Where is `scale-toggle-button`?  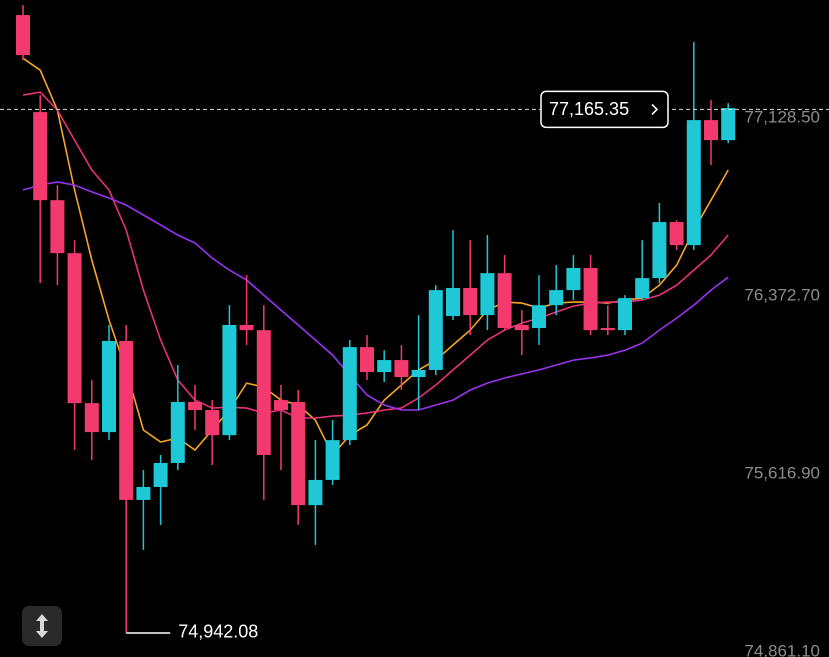 scale-toggle-button is located at coordinates (42, 626).